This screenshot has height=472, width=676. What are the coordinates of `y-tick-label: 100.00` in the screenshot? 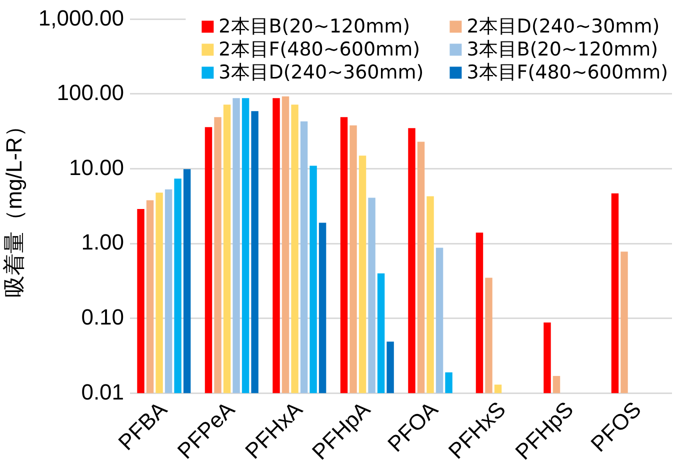 It's located at (90, 93).